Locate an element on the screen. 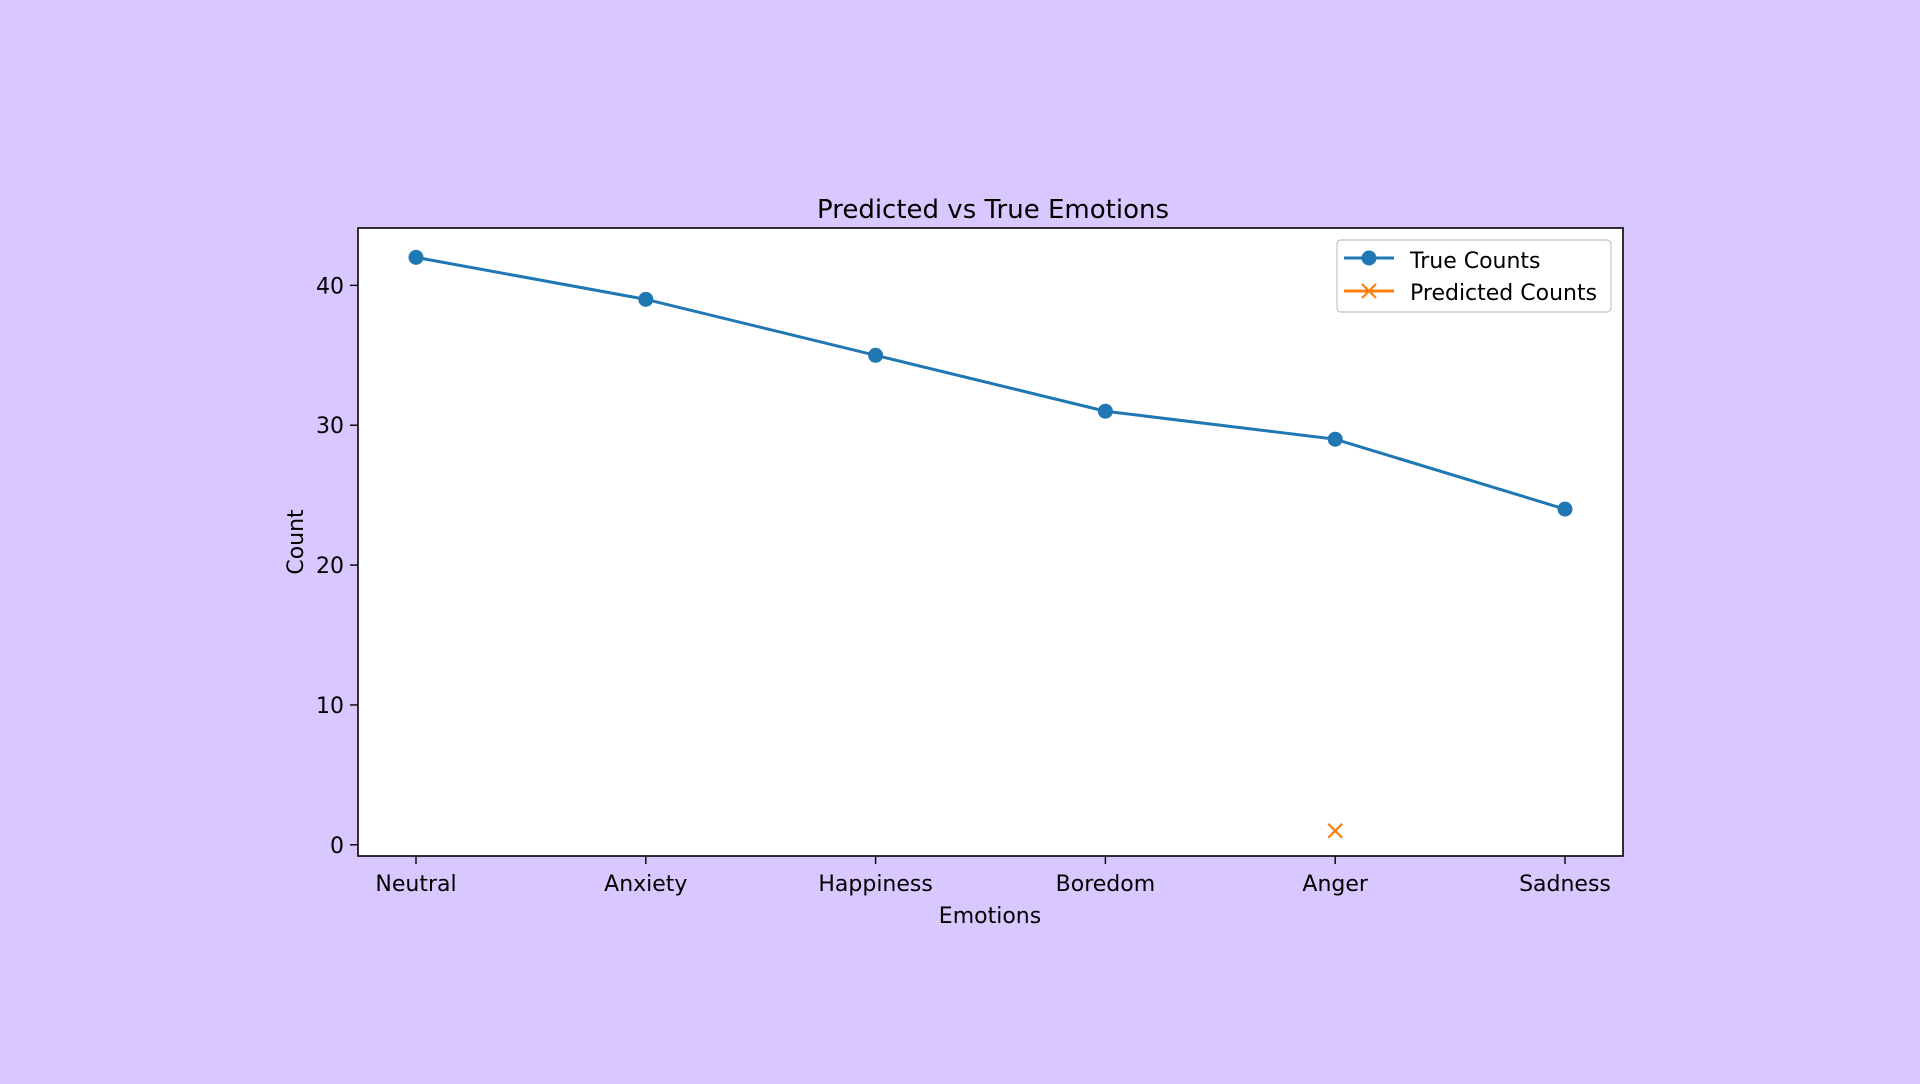  y-tick-label-0: 0 is located at coordinates (337, 846).